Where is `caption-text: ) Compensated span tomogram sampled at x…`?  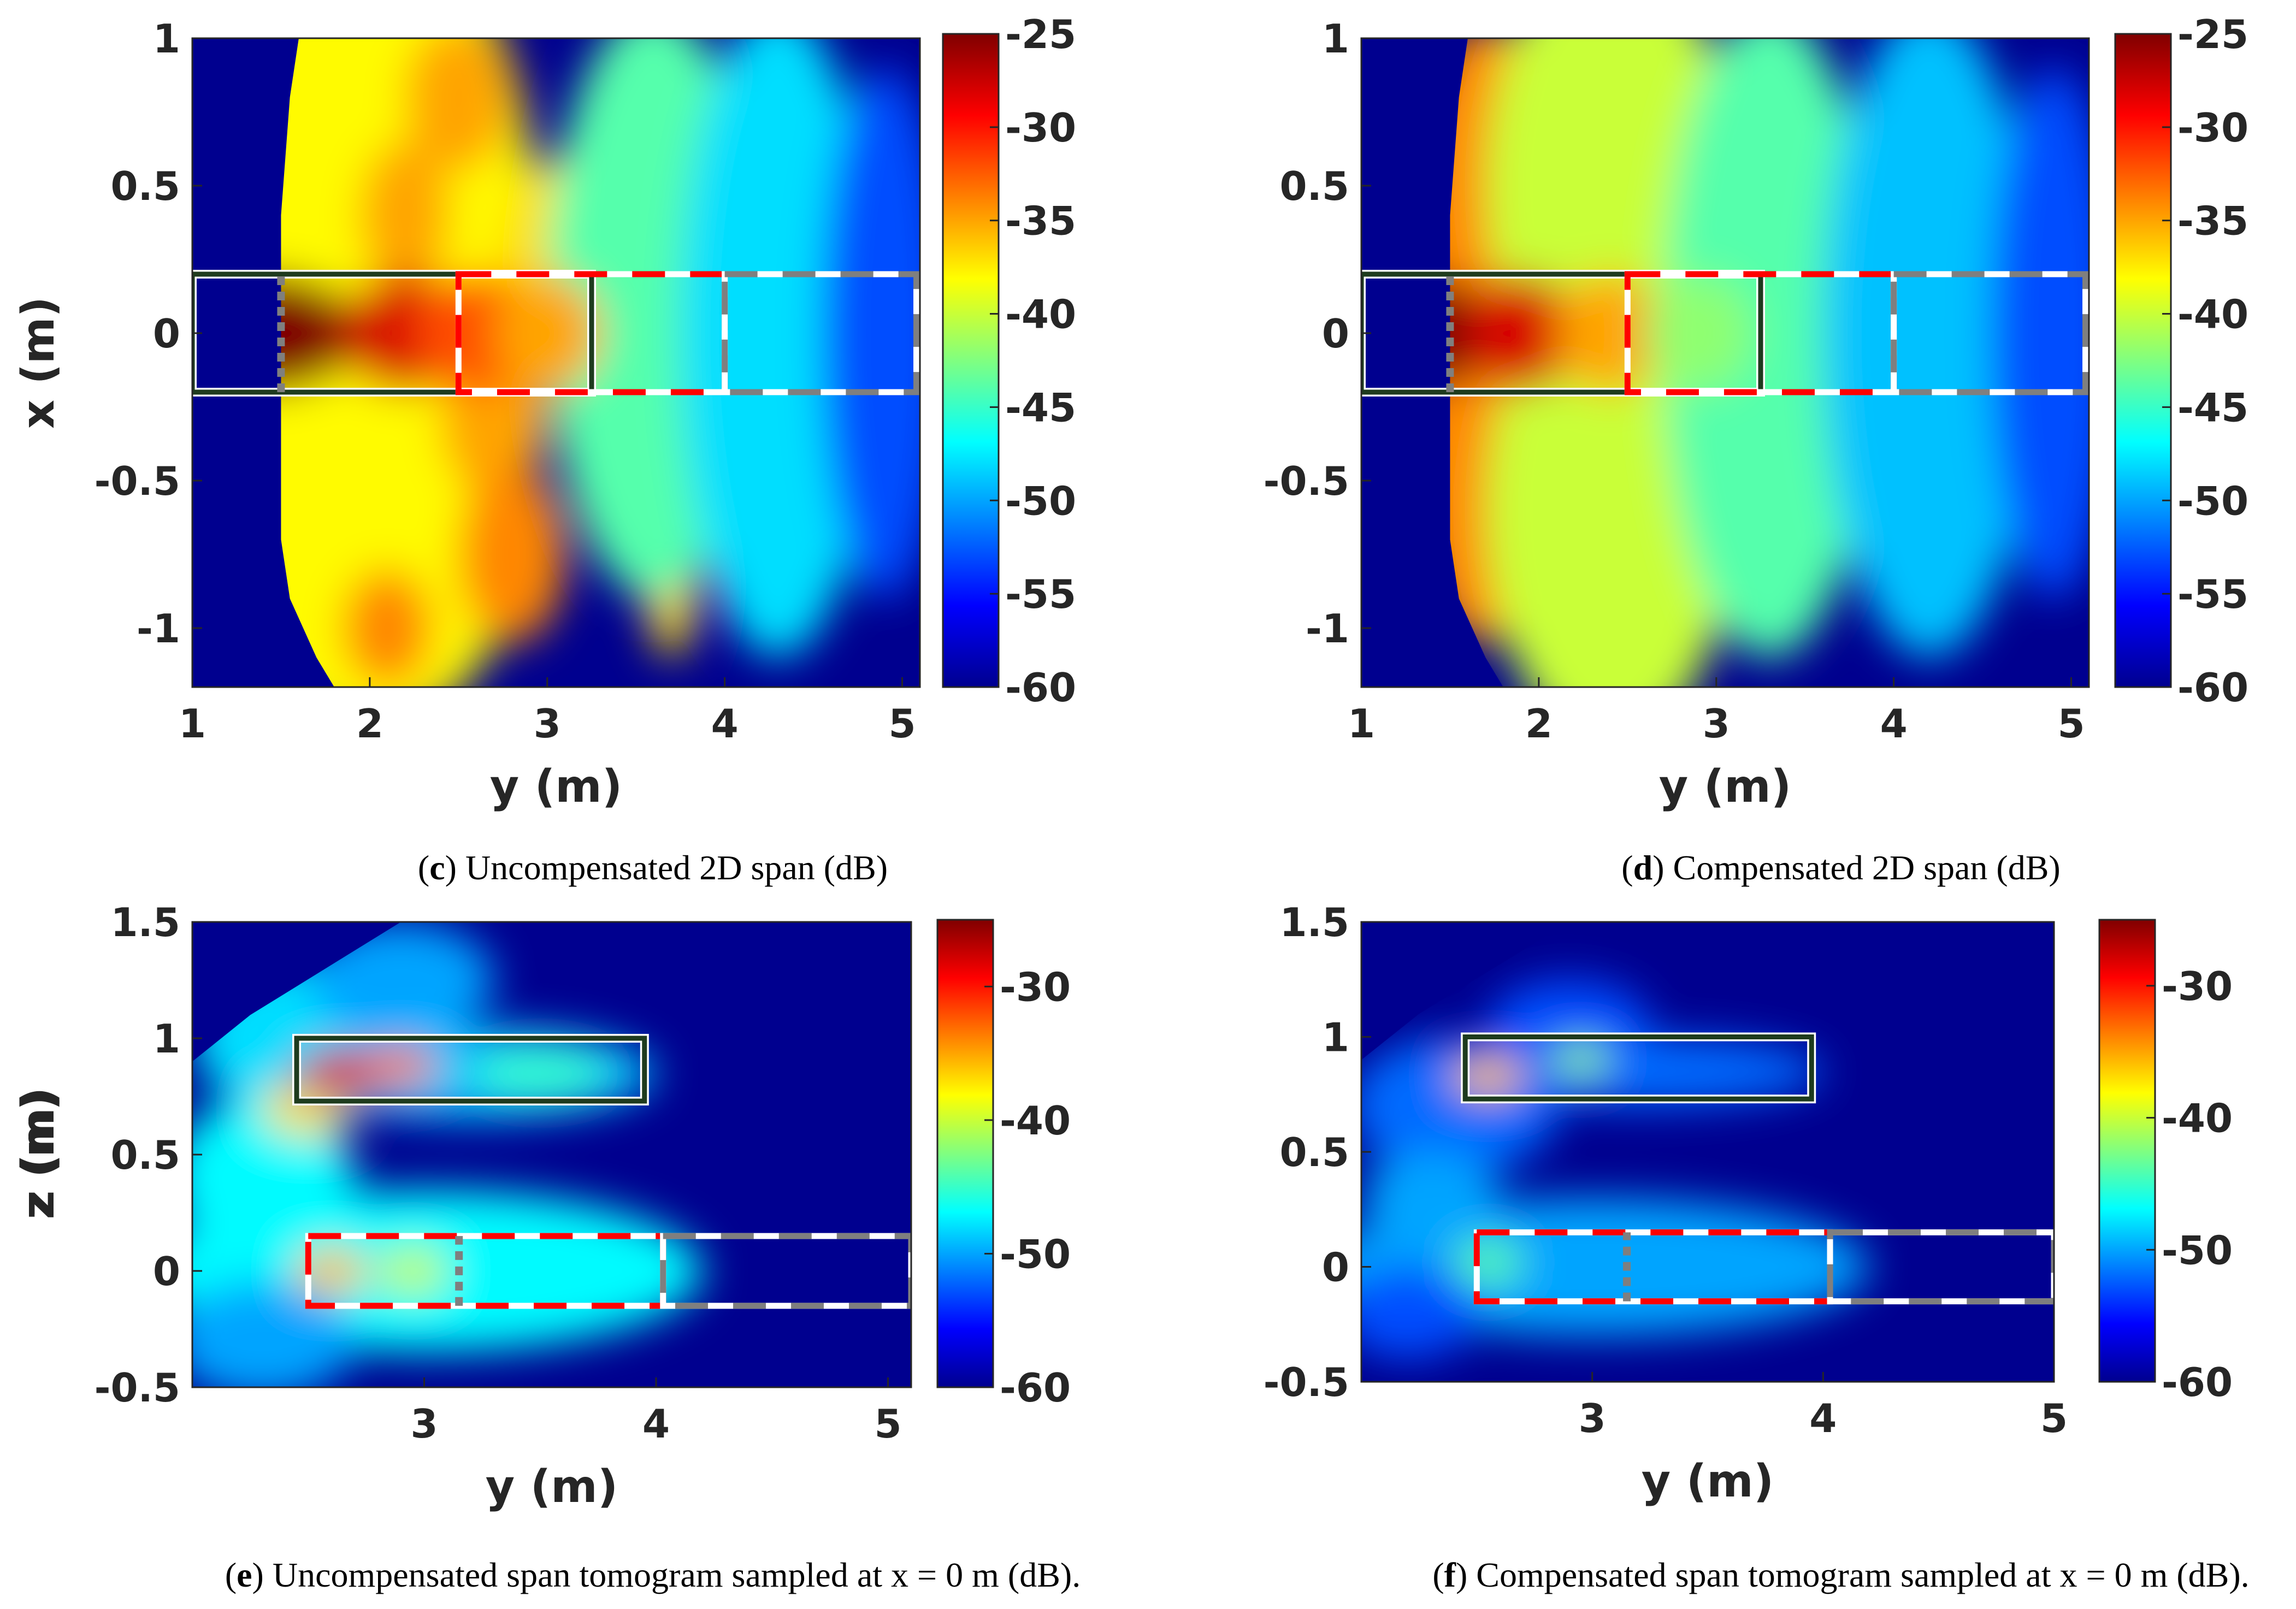
caption-text: ) Compensated span tomogram sampled at x… is located at coordinates (1853, 1574).